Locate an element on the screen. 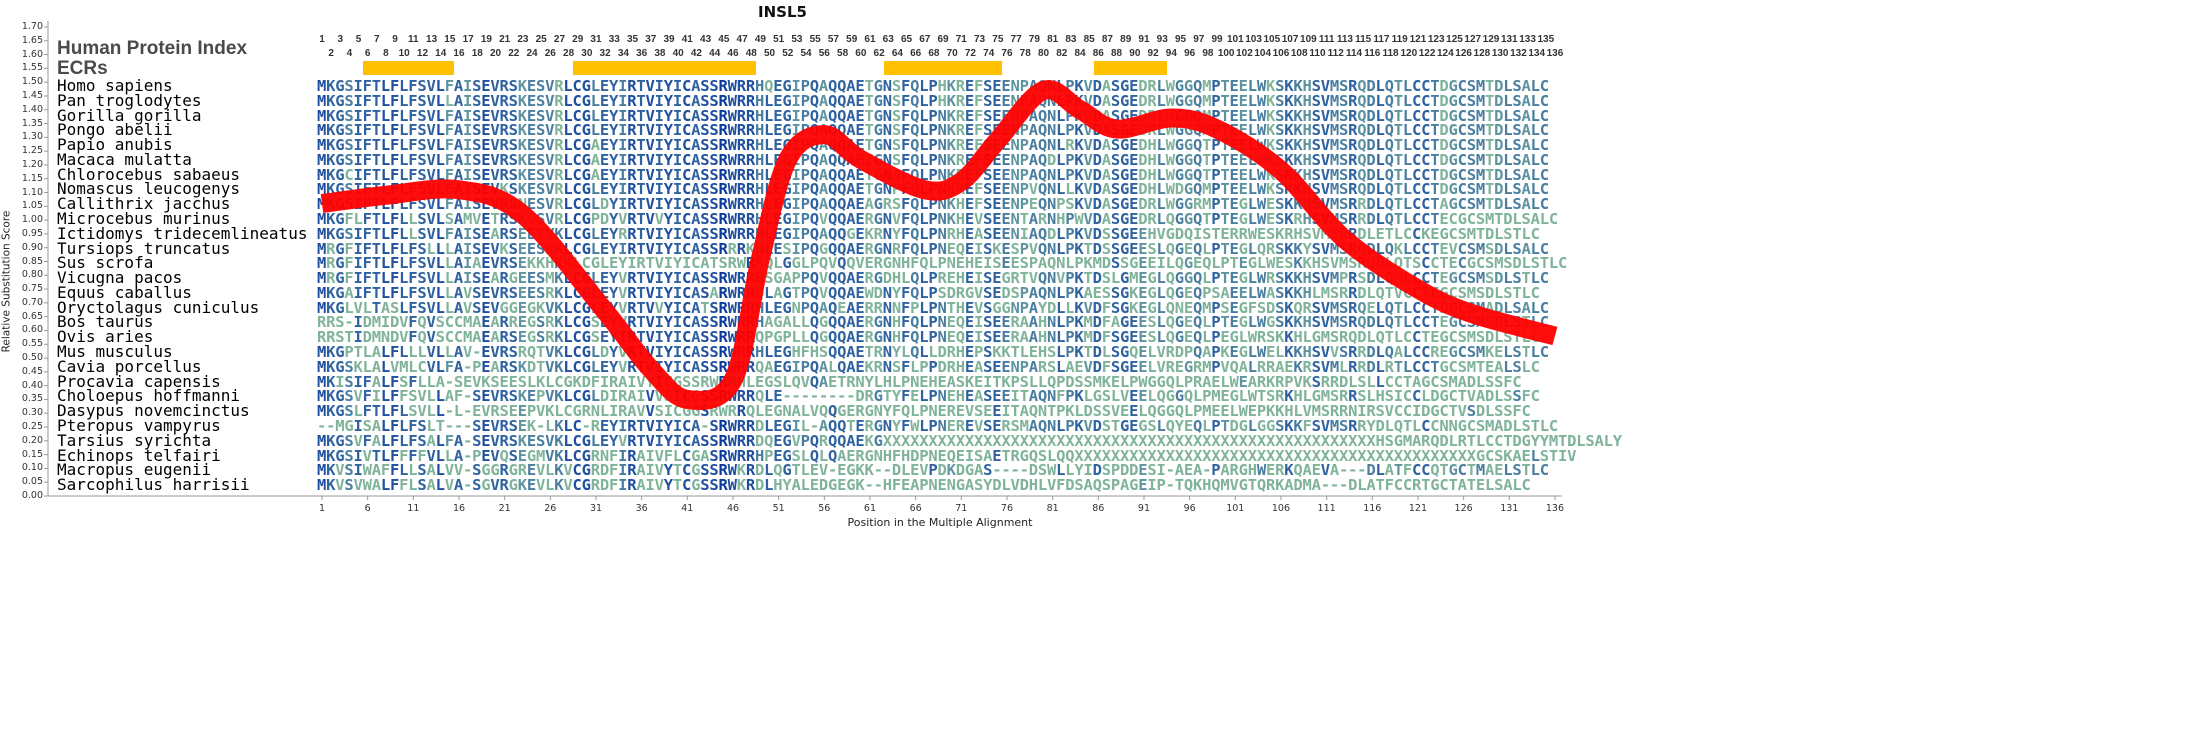  residue: T is located at coordinates (1435, 159).